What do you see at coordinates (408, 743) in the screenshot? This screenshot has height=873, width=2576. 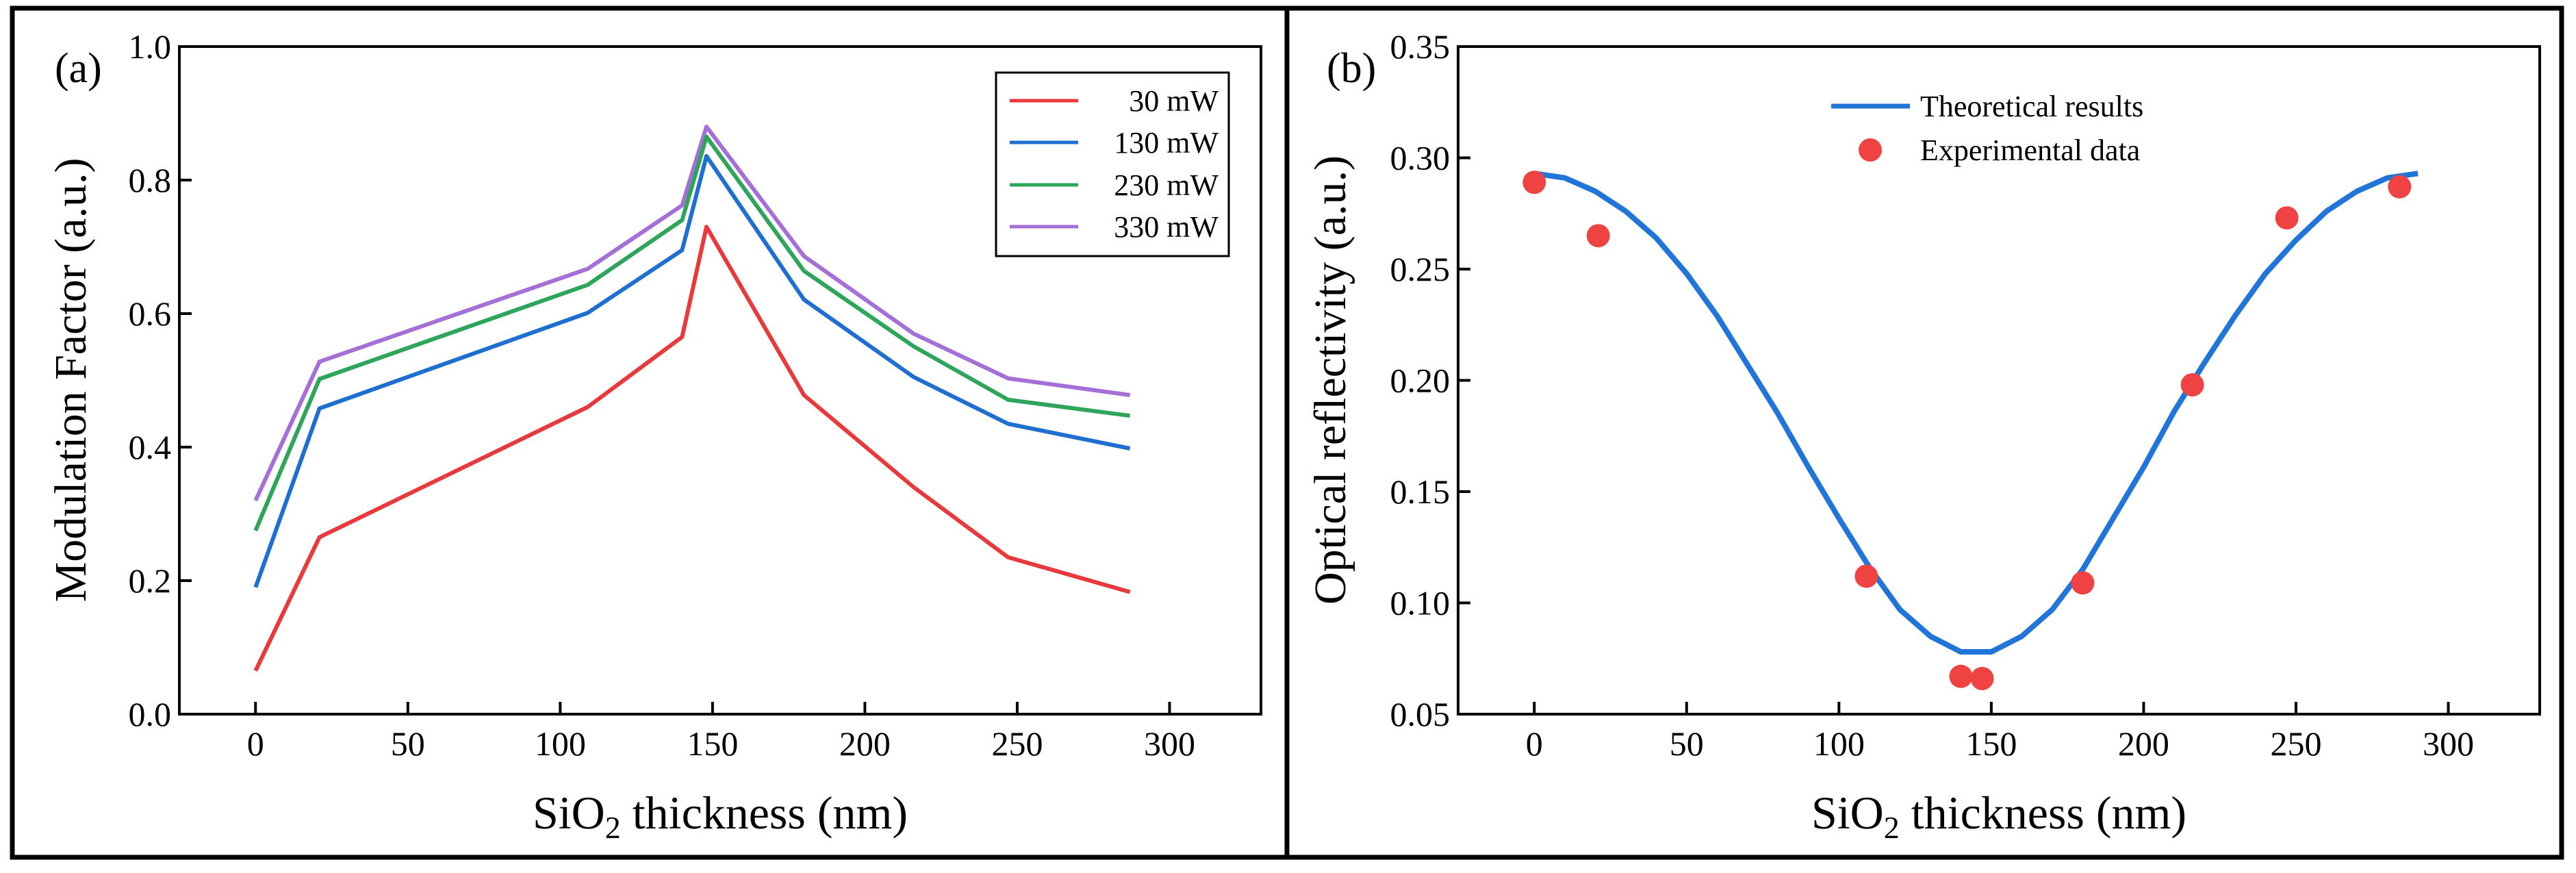 I see `panel-a-x-tick-label: 50` at bounding box center [408, 743].